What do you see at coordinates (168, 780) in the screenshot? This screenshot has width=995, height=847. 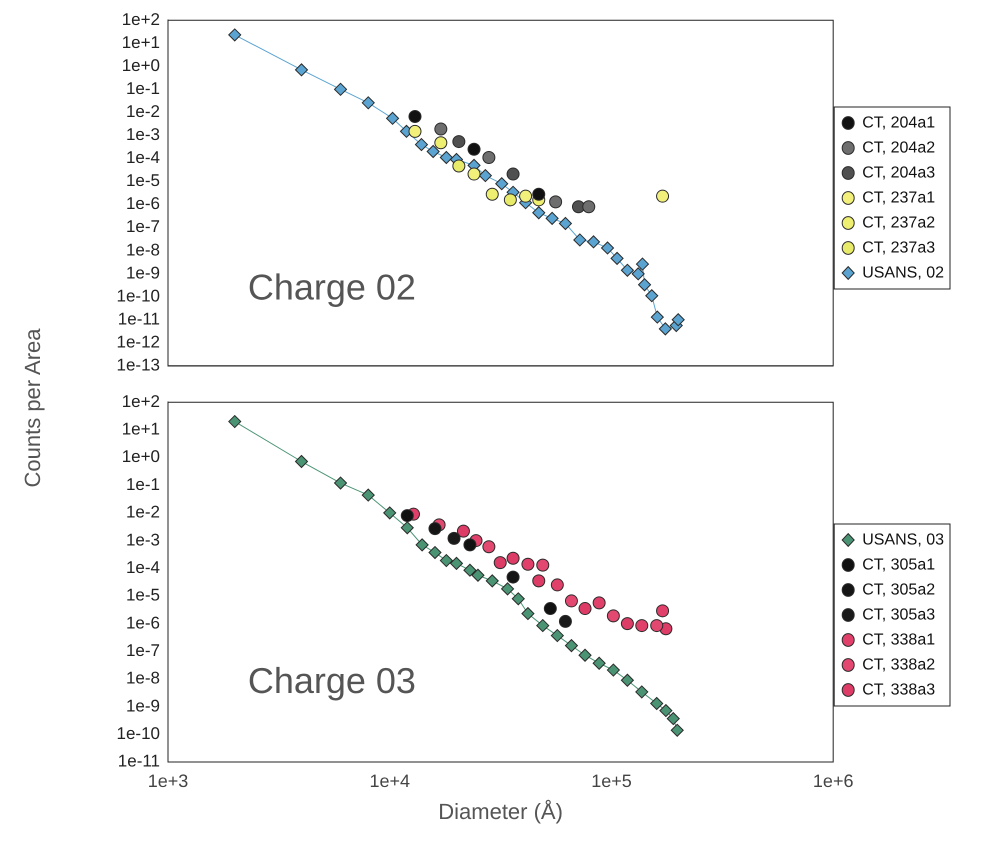 I see `x-tick-label: 1e+3` at bounding box center [168, 780].